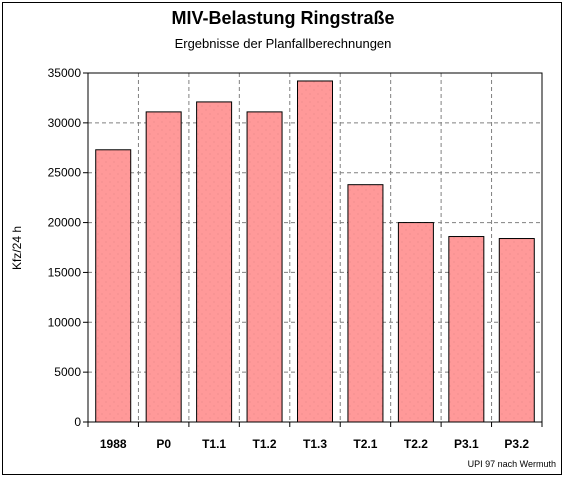 Image resolution: width=566 pixels, height=479 pixels. I want to click on y-tick-label: 0, so click(77, 422).